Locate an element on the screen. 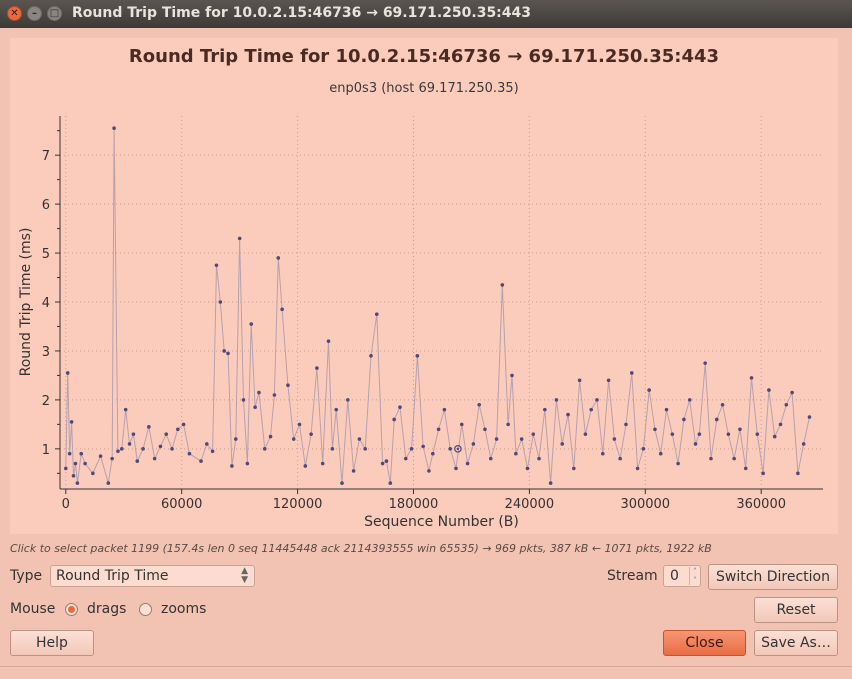 This screenshot has width=852, height=679. y-tick-label: 2 is located at coordinates (46, 401).